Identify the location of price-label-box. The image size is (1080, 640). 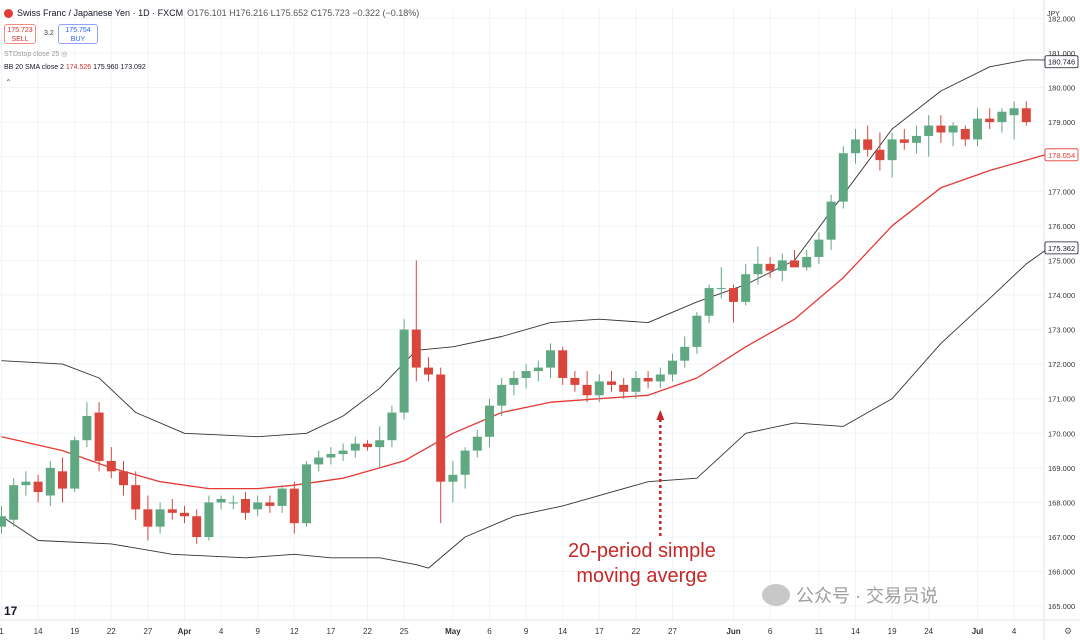
(1061, 248).